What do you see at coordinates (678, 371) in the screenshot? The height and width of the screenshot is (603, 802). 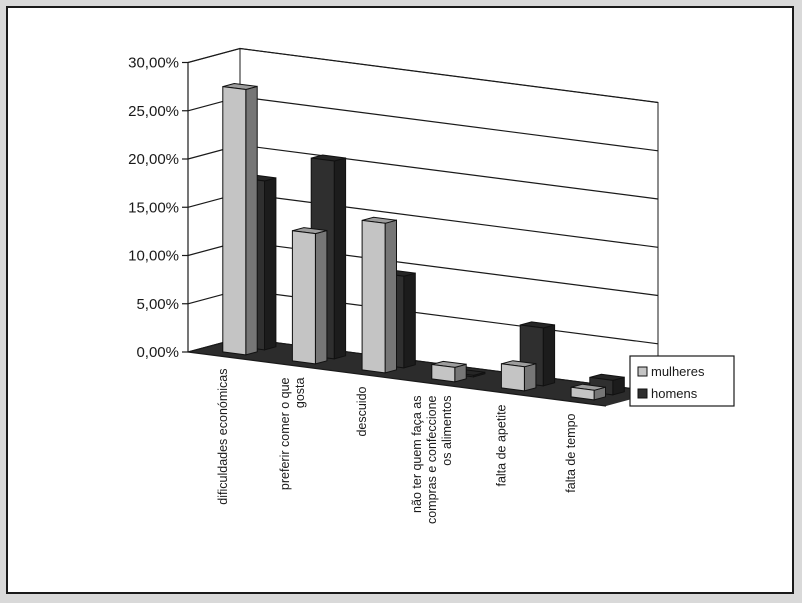 I see `legend-label: mulheres` at bounding box center [678, 371].